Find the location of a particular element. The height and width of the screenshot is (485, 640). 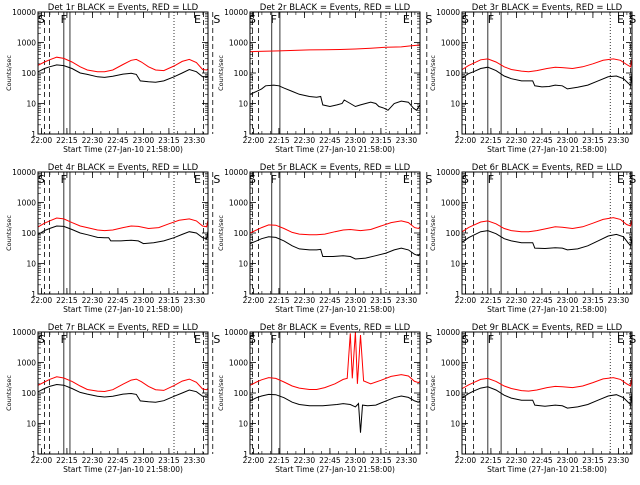

panel-title: Det 1r BLACK = Events, RED = LLD is located at coordinates (123, 8).